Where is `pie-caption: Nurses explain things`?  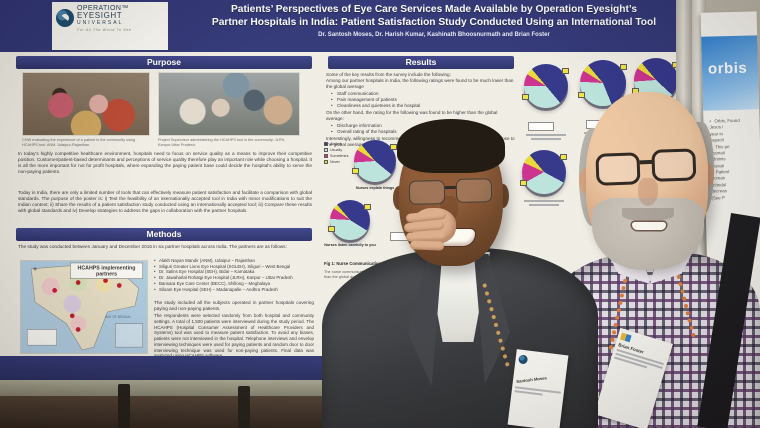
pie-caption: Nurses explain things is located at coordinates (375, 188).